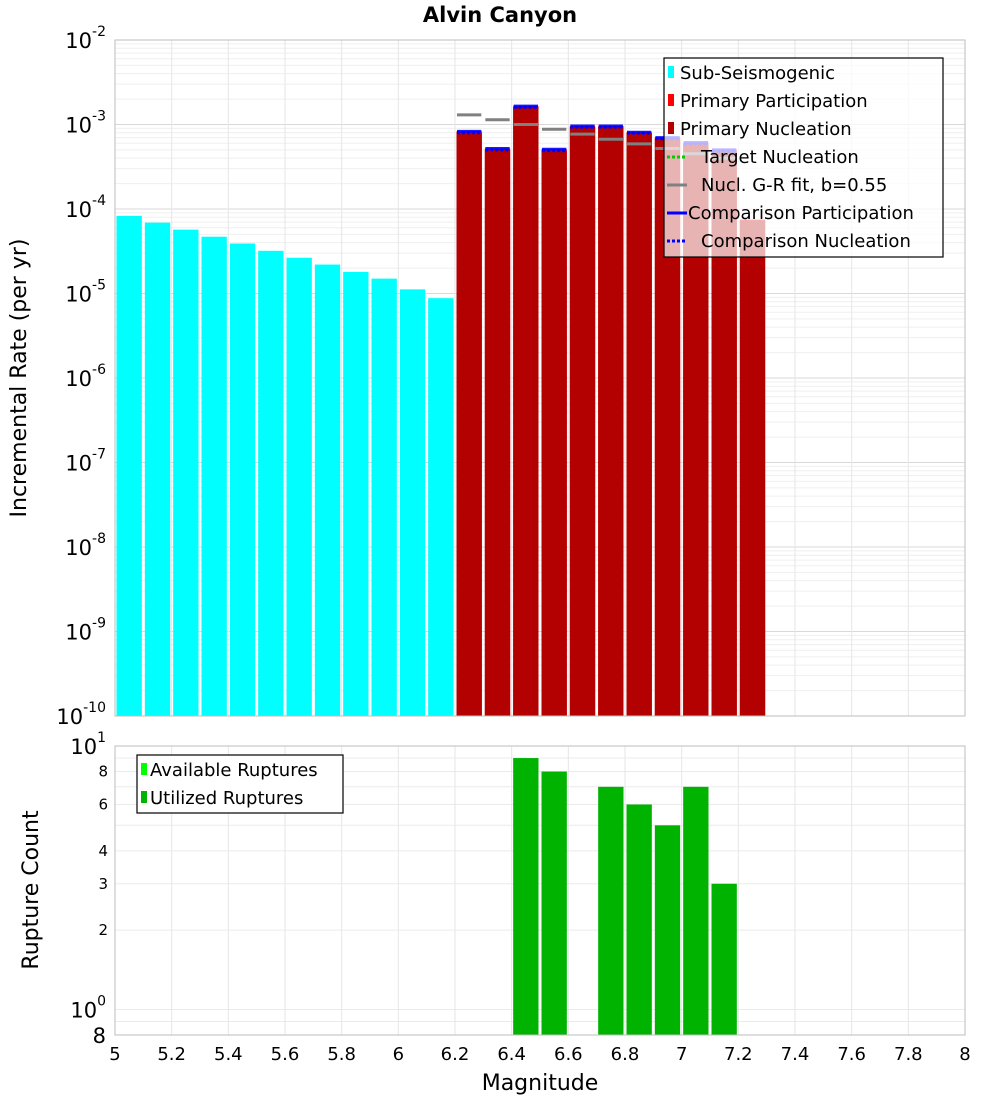 This screenshot has width=1000, height=1100. I want to click on top-y-tick-label: 10⁻⁶, so click(85, 376).